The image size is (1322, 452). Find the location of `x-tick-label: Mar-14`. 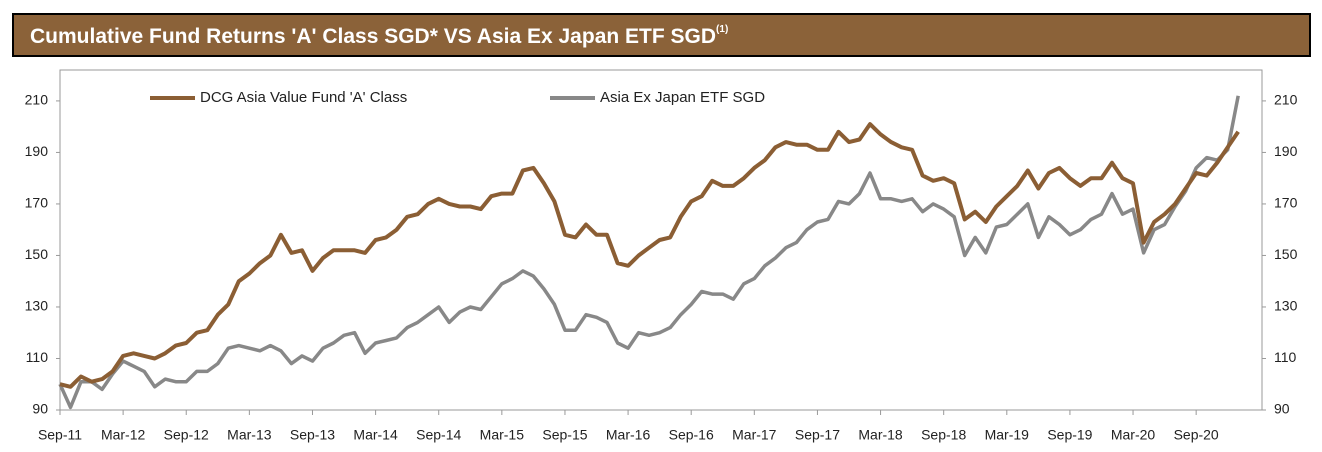

x-tick-label: Mar-14 is located at coordinates (375, 435).